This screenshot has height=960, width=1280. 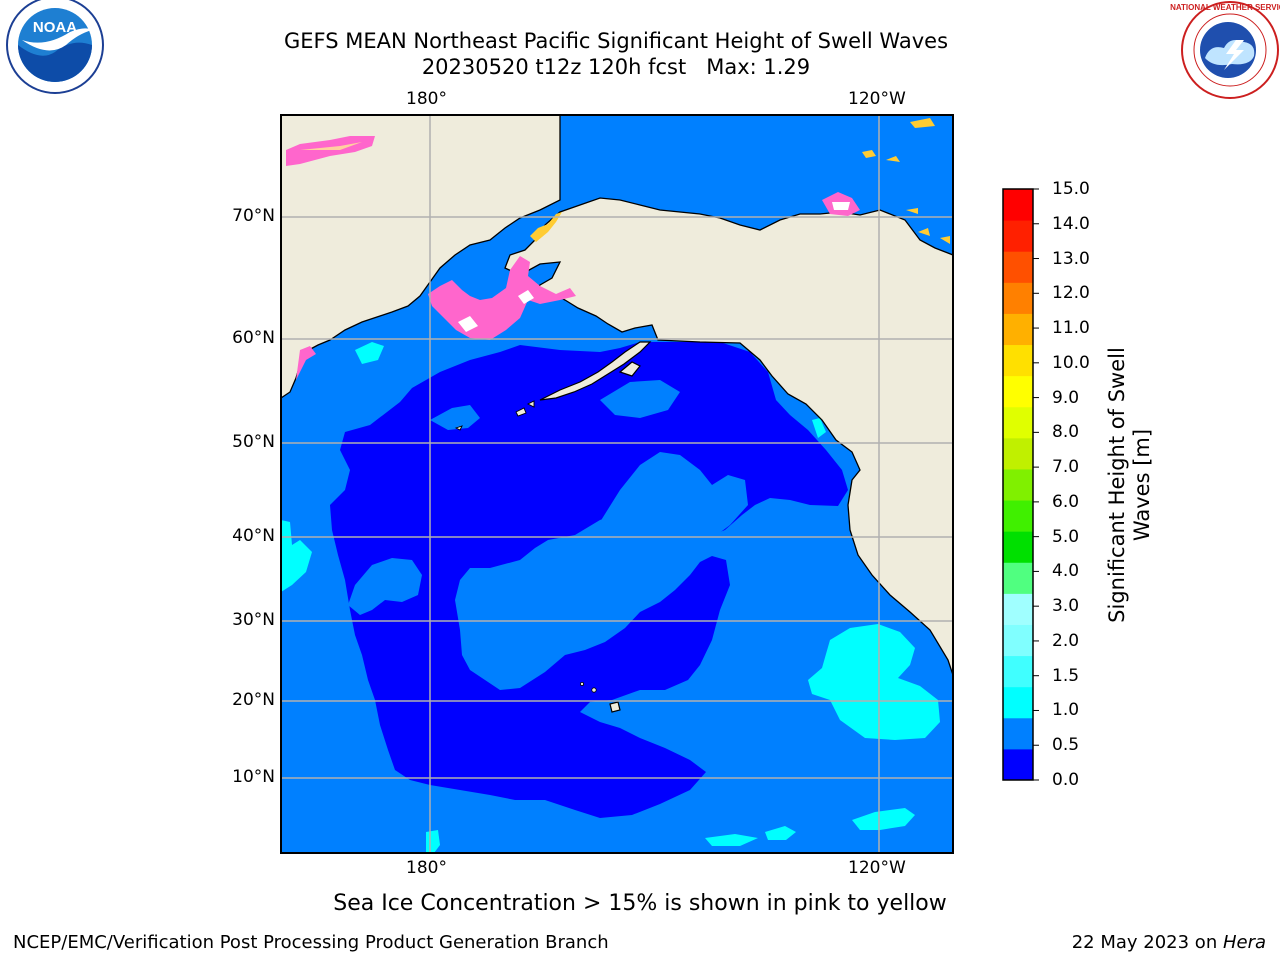 What do you see at coordinates (1066, 745) in the screenshot?
I see `colorbar-tick-label: 0.5` at bounding box center [1066, 745].